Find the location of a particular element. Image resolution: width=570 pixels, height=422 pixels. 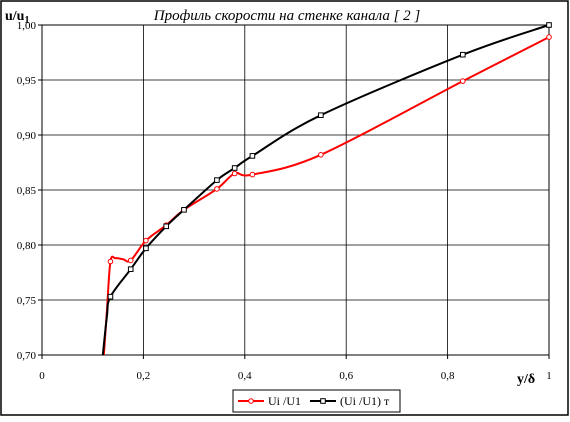

x-tick-label: 0,8 is located at coordinates (448, 376).